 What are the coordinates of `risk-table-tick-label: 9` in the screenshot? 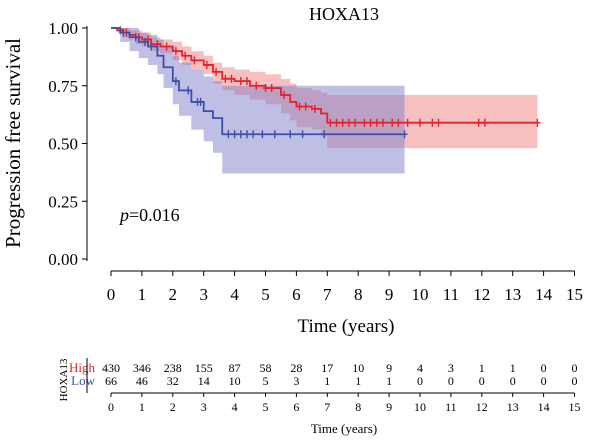 It's located at (389, 407).